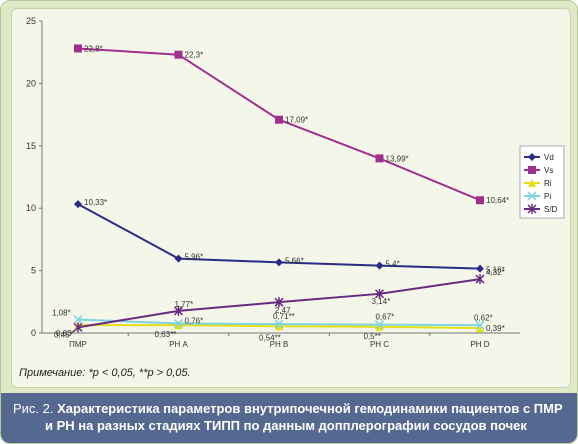 This screenshot has height=444, width=578. Describe the element at coordinates (33, 333) in the screenshot. I see `y-tick-label: 0` at that location.